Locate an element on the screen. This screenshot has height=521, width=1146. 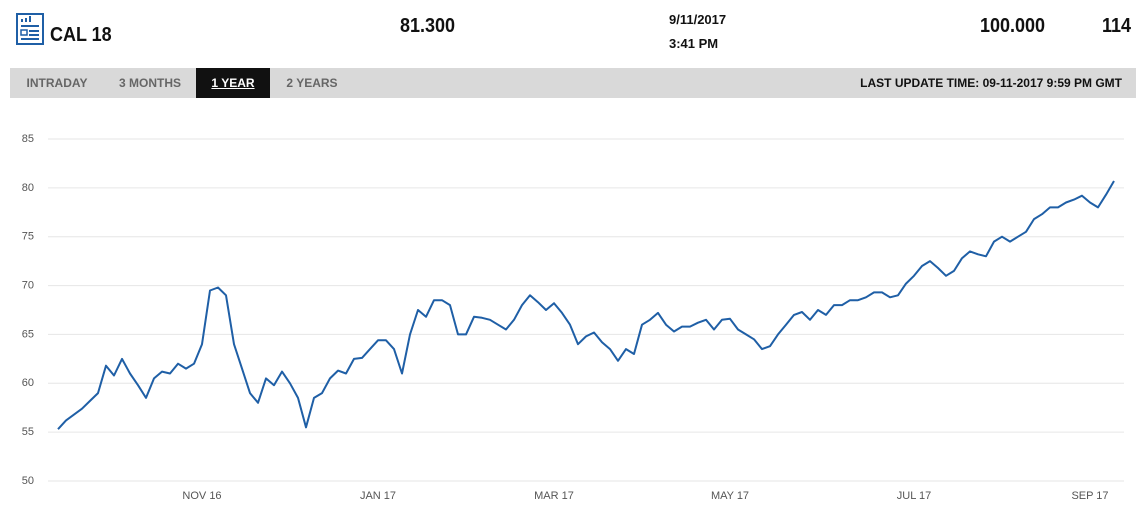
y-tick-label: 55 is located at coordinates (28, 432).